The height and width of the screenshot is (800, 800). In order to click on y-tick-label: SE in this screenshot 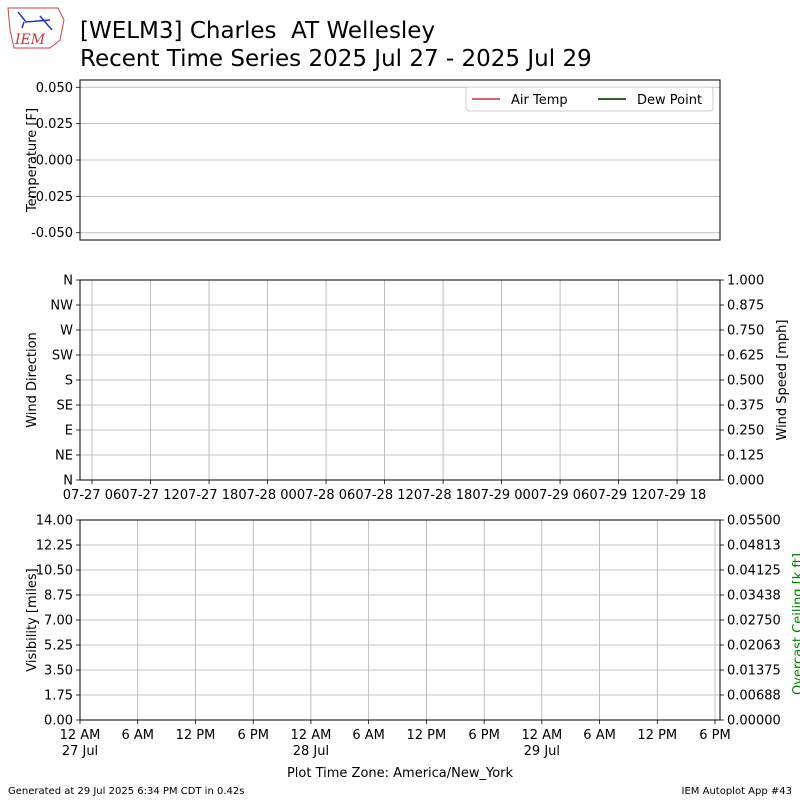, I will do `click(65, 406)`.